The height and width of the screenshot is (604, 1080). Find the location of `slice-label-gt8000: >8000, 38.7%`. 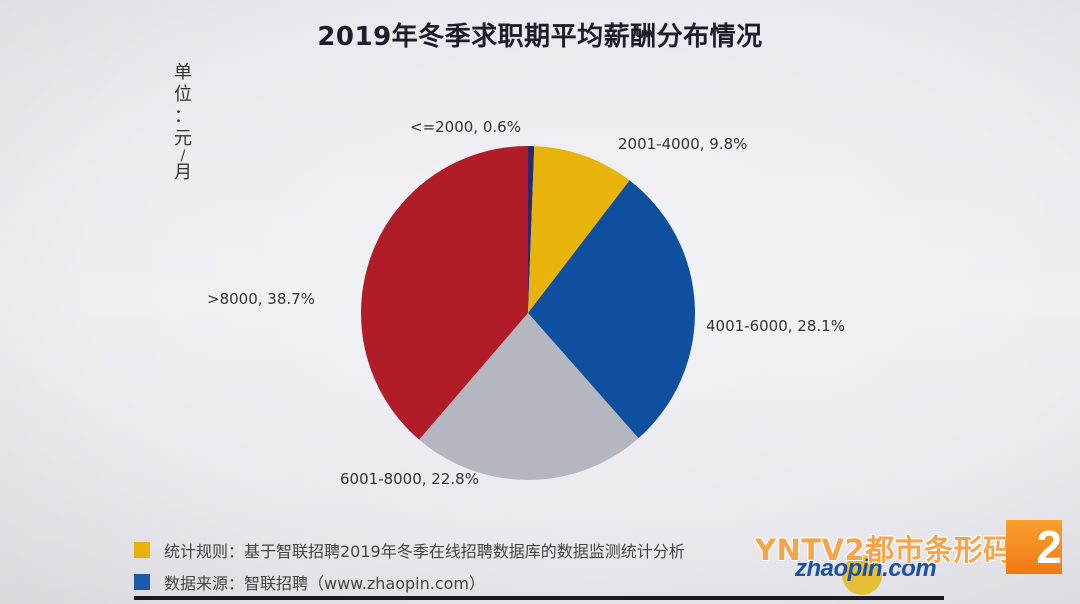

slice-label-gt8000: >8000, 38.7% is located at coordinates (261, 299).